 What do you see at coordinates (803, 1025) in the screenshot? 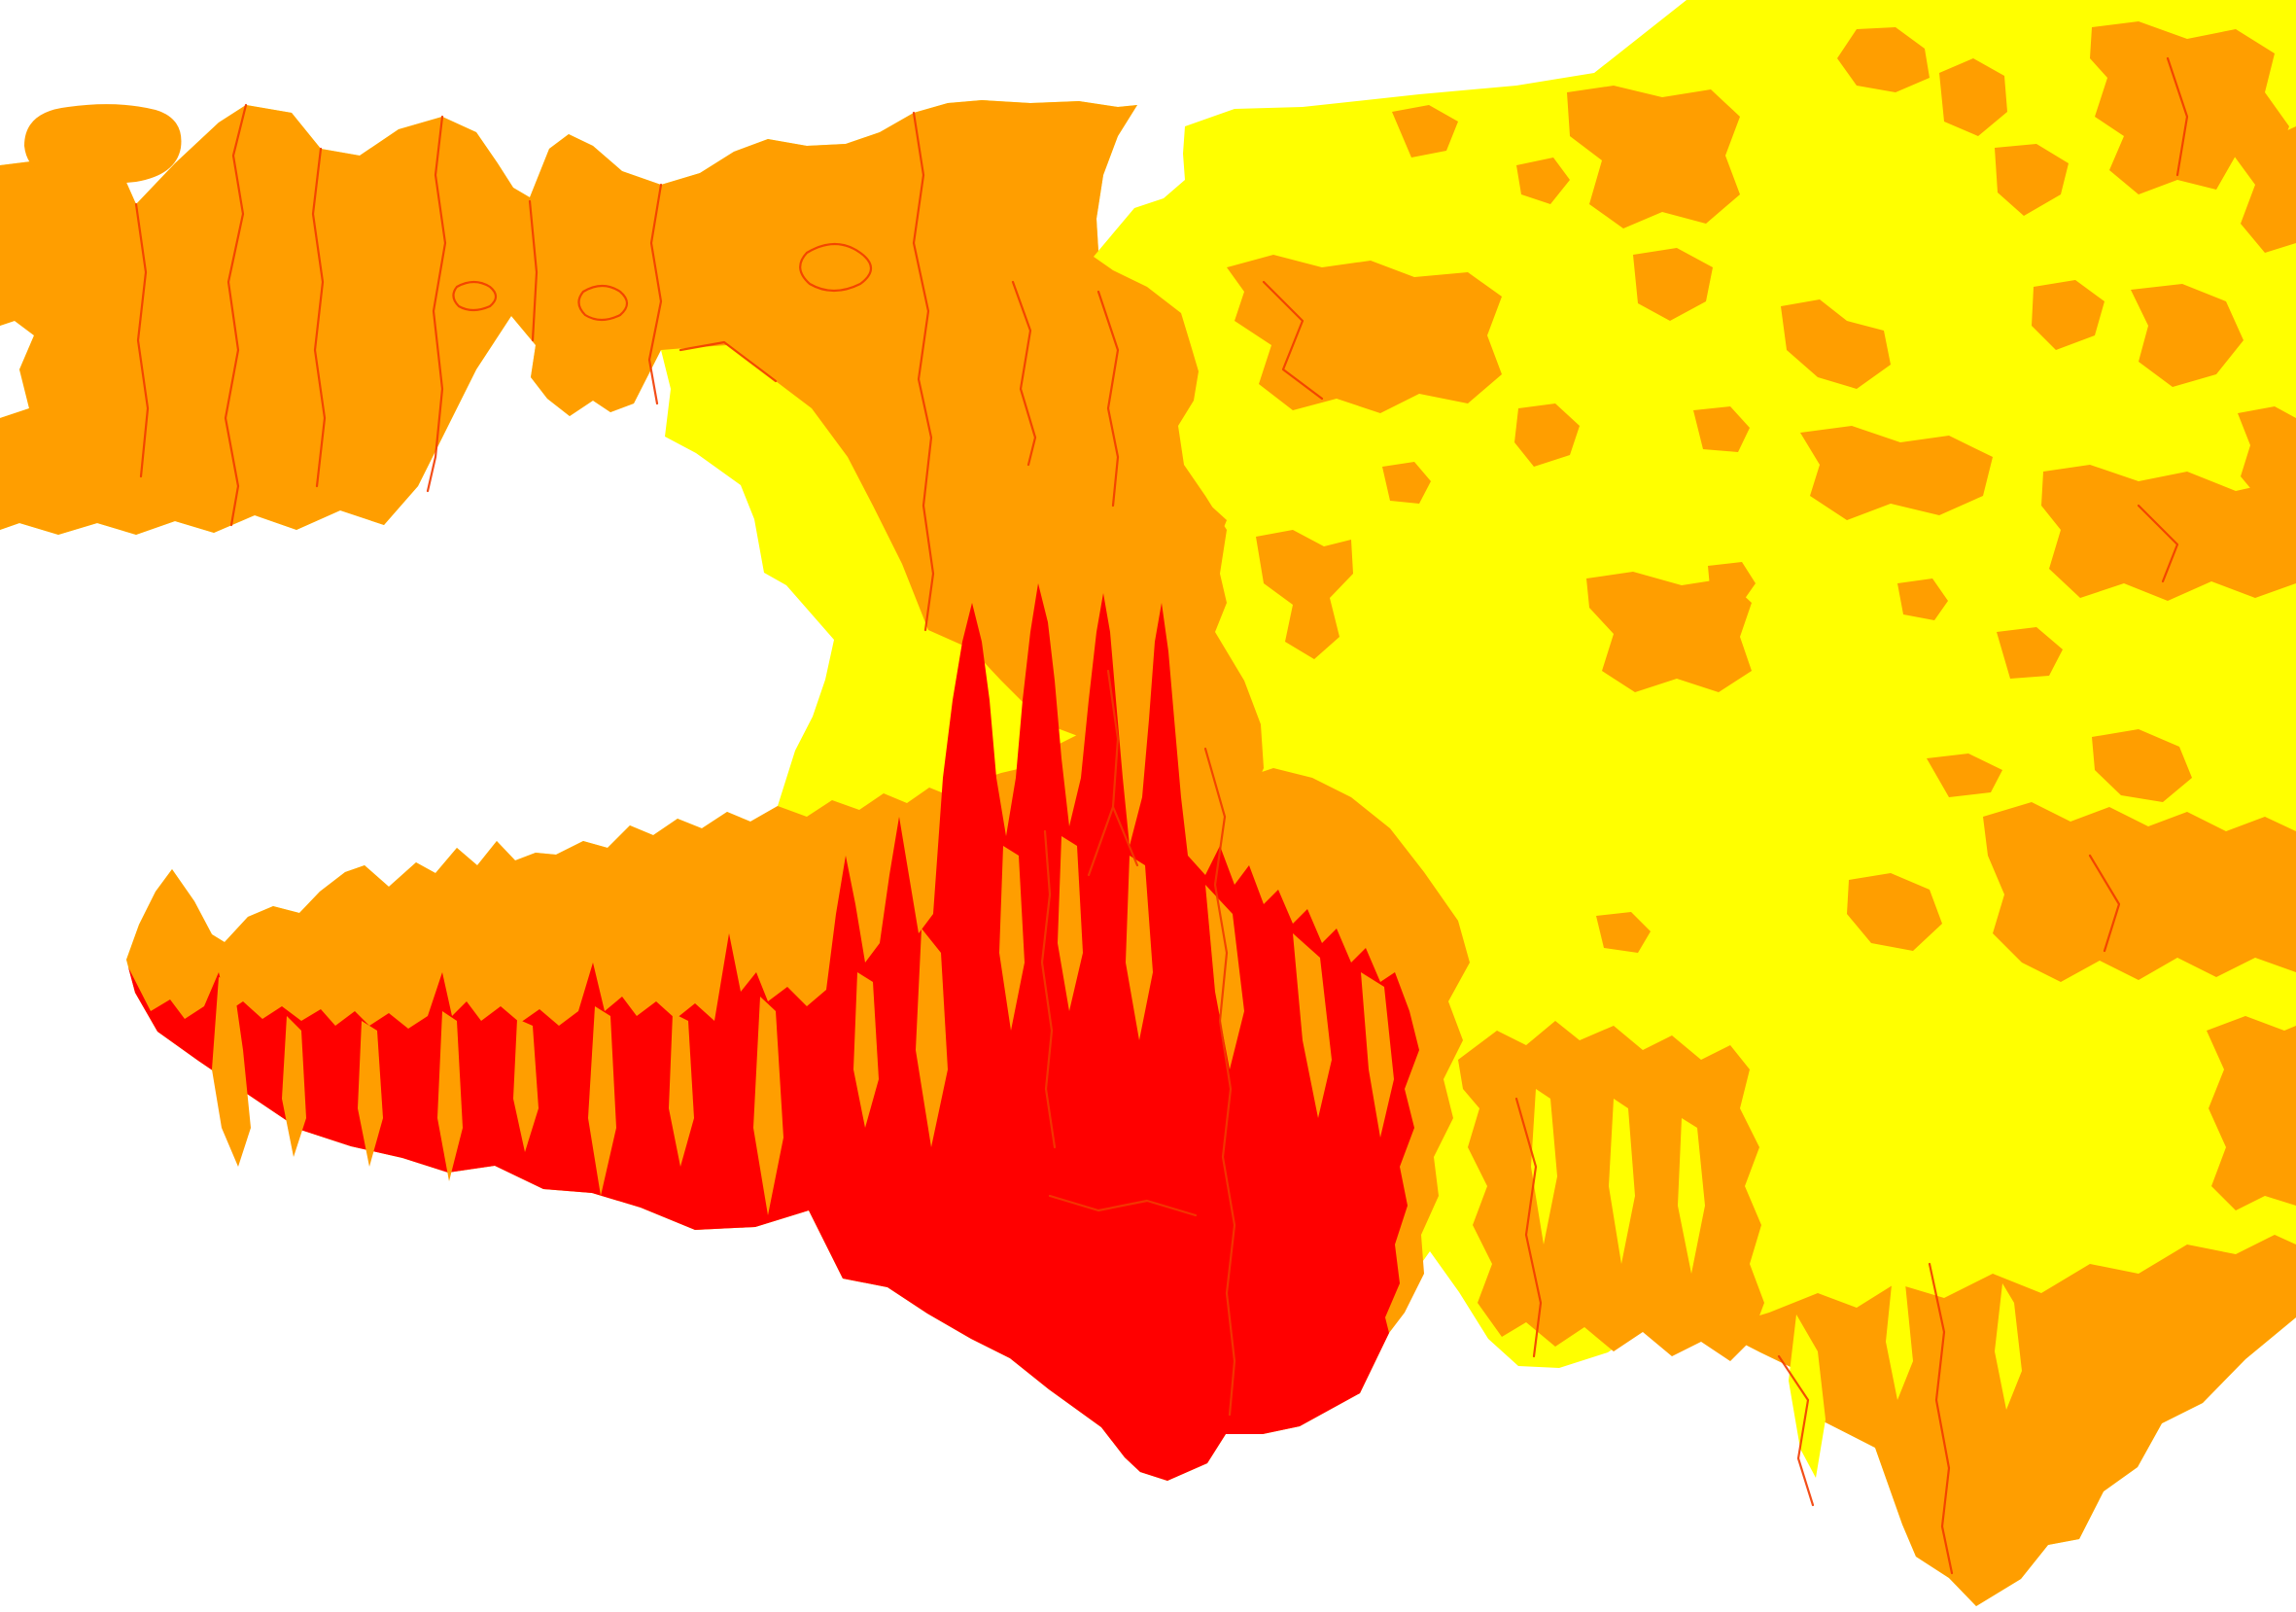
I see `valley-fingers` at bounding box center [803, 1025].